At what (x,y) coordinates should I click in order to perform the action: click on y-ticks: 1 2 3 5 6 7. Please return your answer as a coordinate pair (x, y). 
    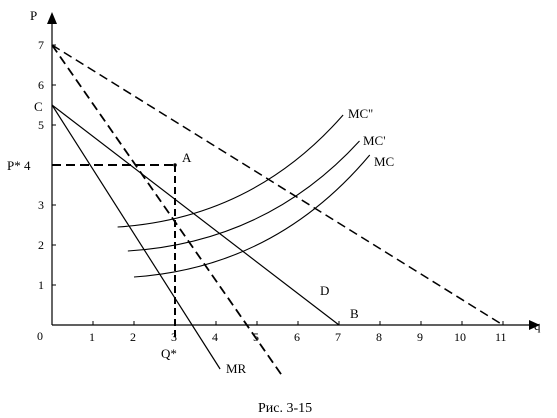
    Looking at the image, I should click on (47, 165).